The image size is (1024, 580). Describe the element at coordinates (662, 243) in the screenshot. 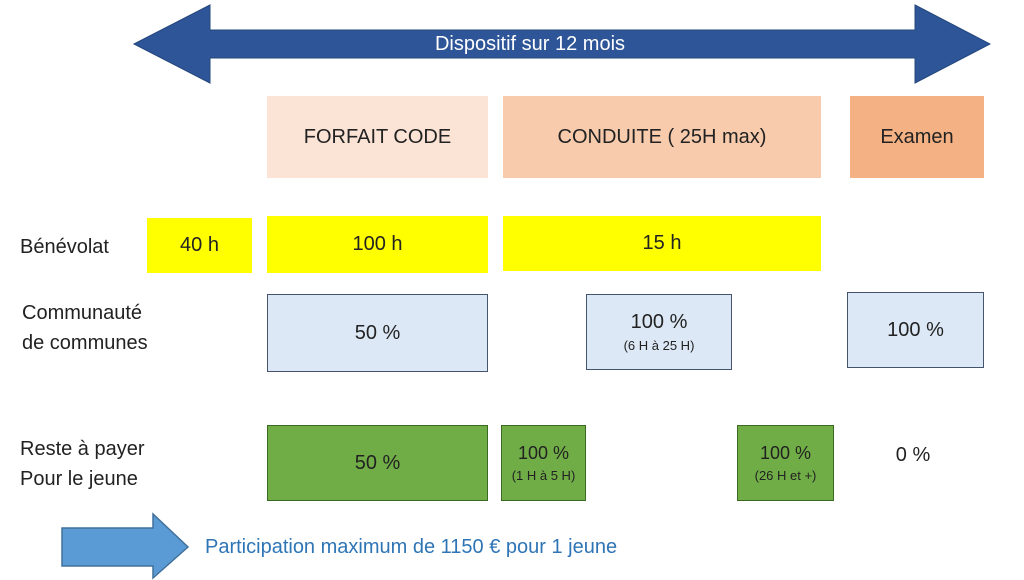

I see `benevolat-conduite-cell: 15 h` at that location.